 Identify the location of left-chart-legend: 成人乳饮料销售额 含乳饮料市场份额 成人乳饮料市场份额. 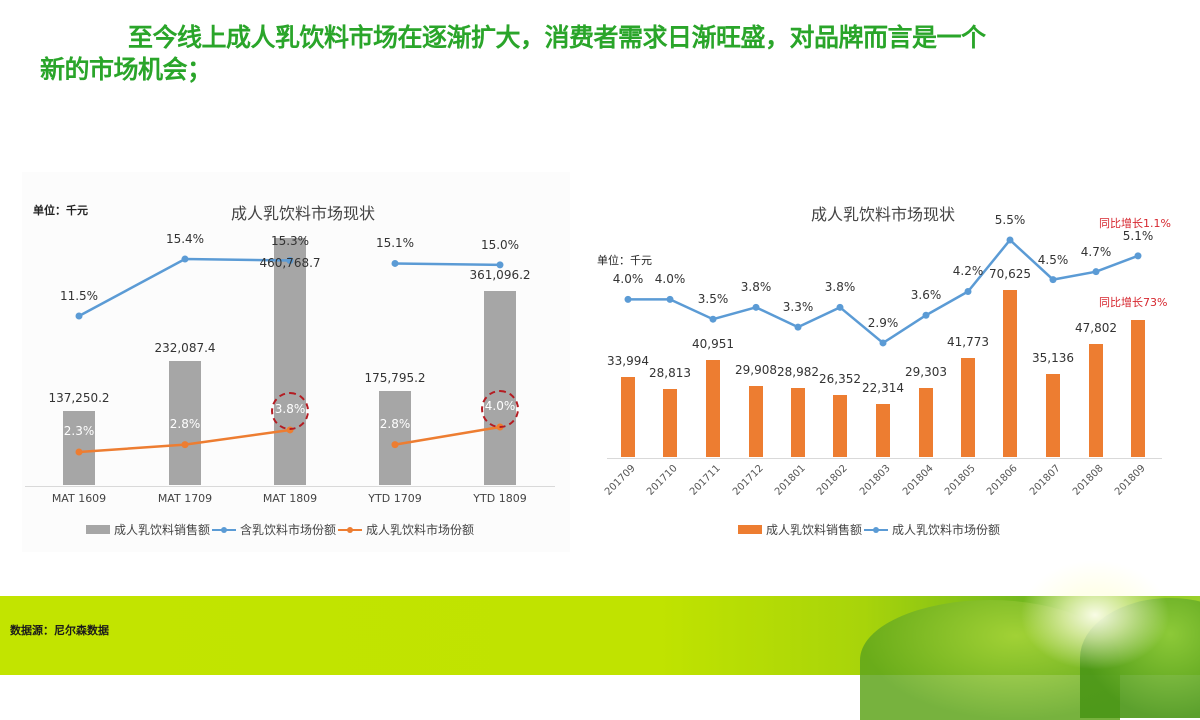
(280, 529).